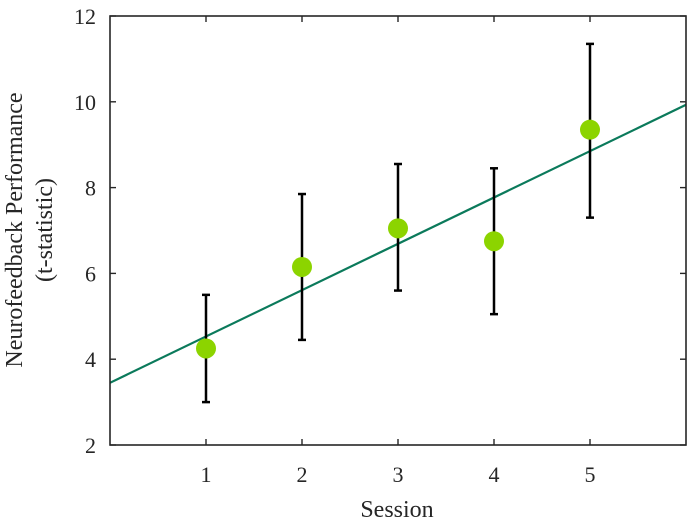 This screenshot has height=522, width=700. Describe the element at coordinates (302, 474) in the screenshot. I see `x-tick-label: 2` at that location.